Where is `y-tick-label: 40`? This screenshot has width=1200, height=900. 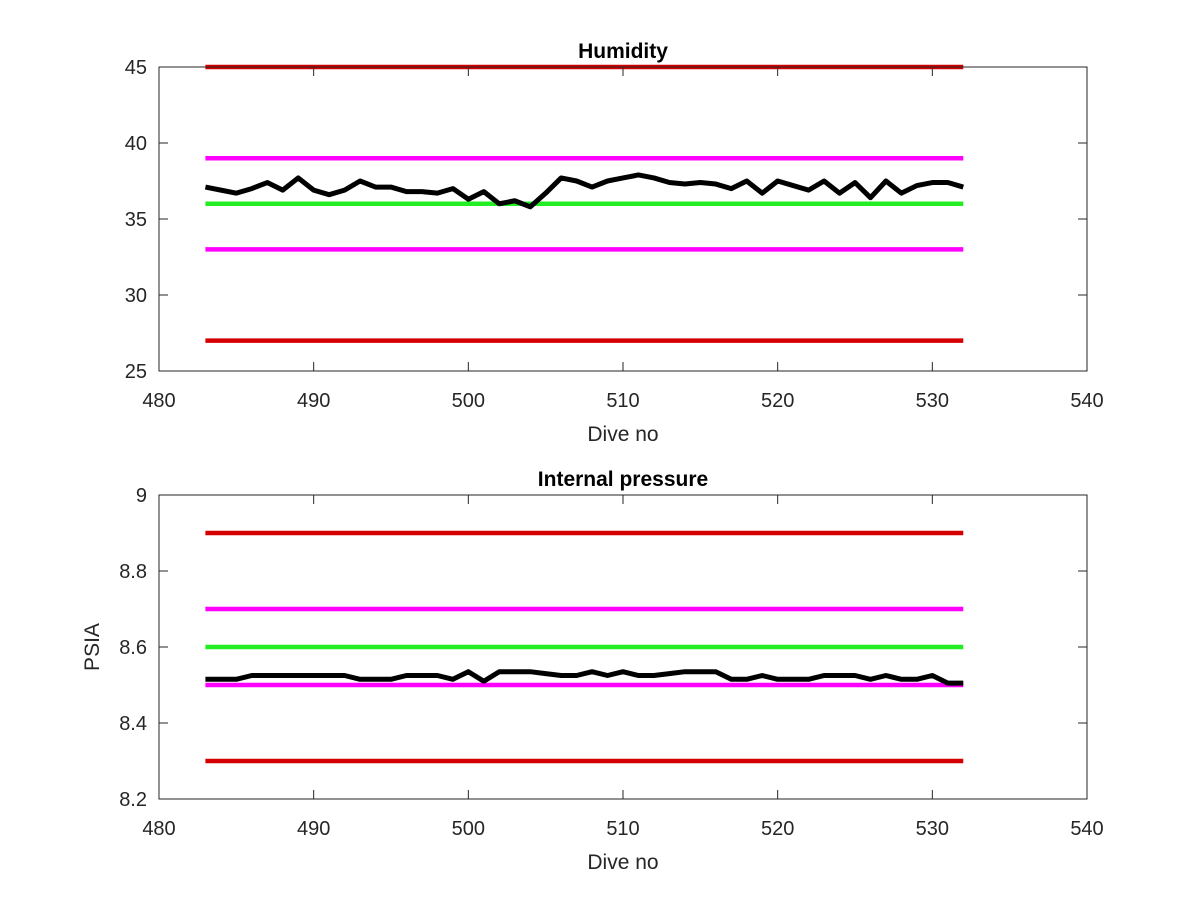 y-tick-label: 40 is located at coordinates (136, 144).